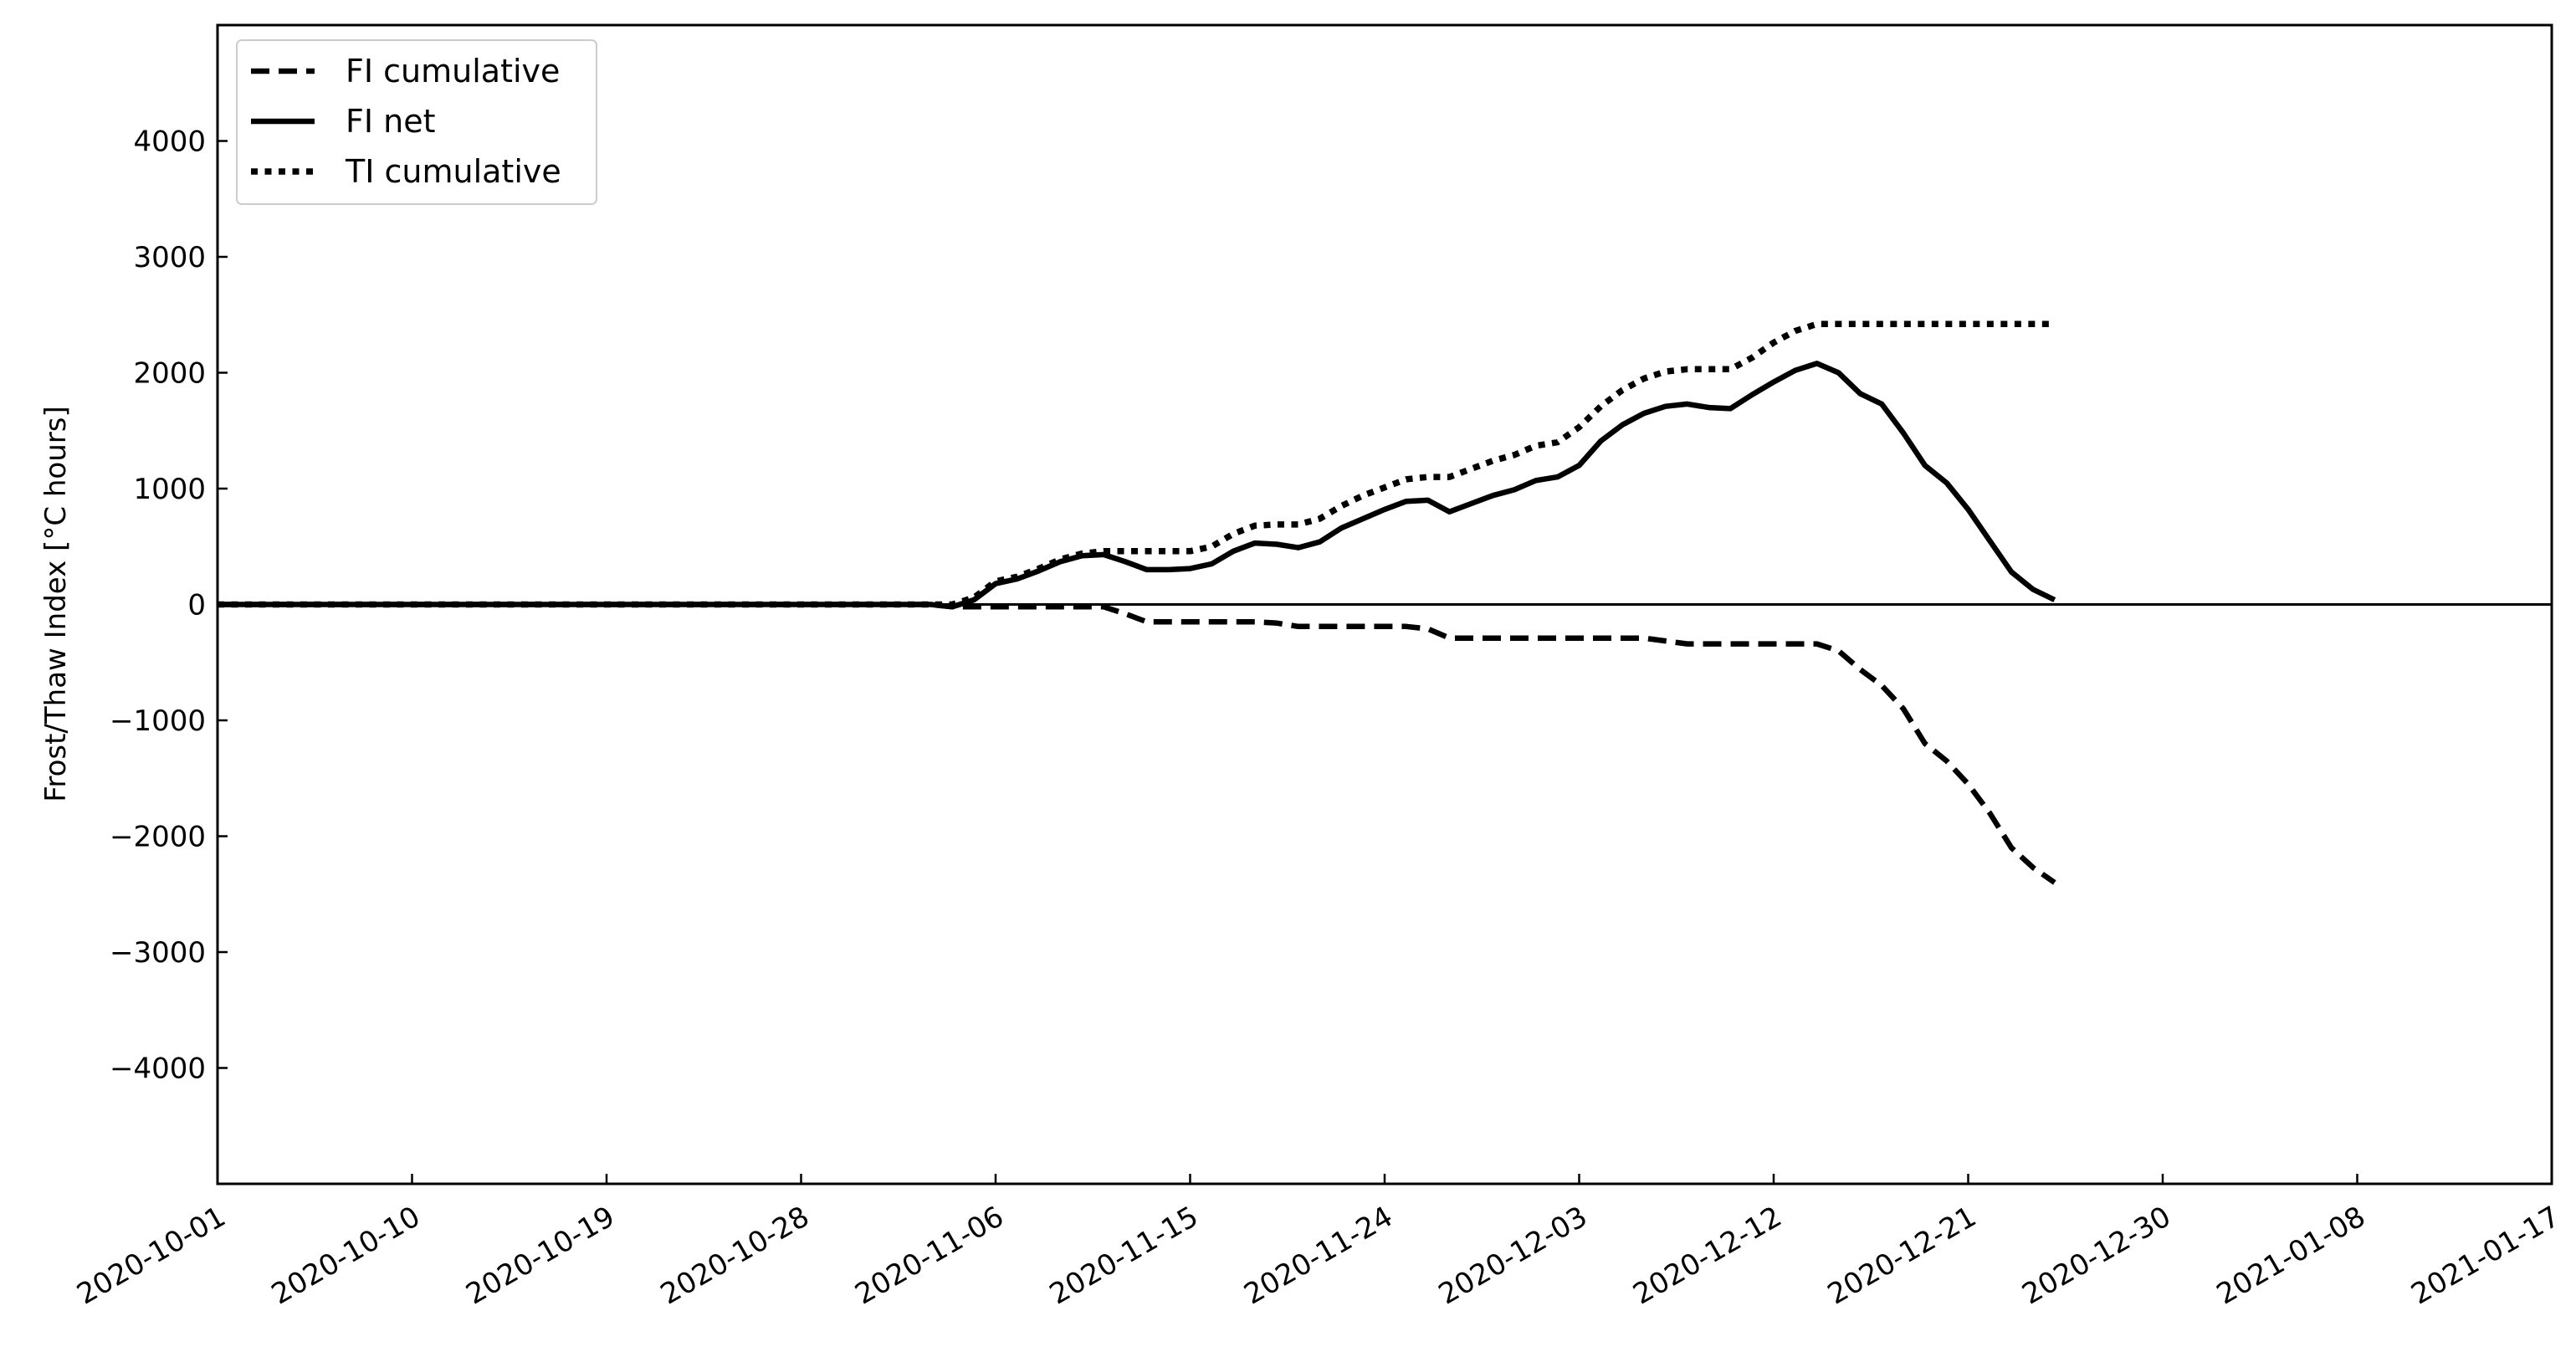 The width and height of the screenshot is (2576, 1352). I want to click on series-line-fi-net, so click(1137, 485).